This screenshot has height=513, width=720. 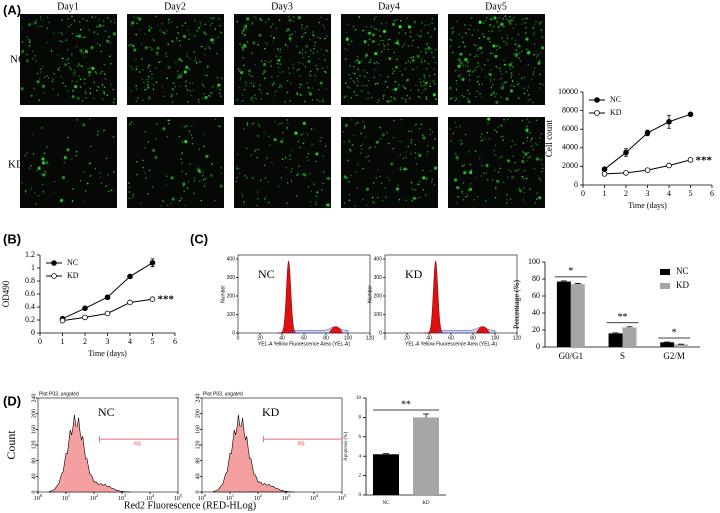 What do you see at coordinates (37, 499) in the screenshot?
I see `tick-base: 10` at bounding box center [37, 499].